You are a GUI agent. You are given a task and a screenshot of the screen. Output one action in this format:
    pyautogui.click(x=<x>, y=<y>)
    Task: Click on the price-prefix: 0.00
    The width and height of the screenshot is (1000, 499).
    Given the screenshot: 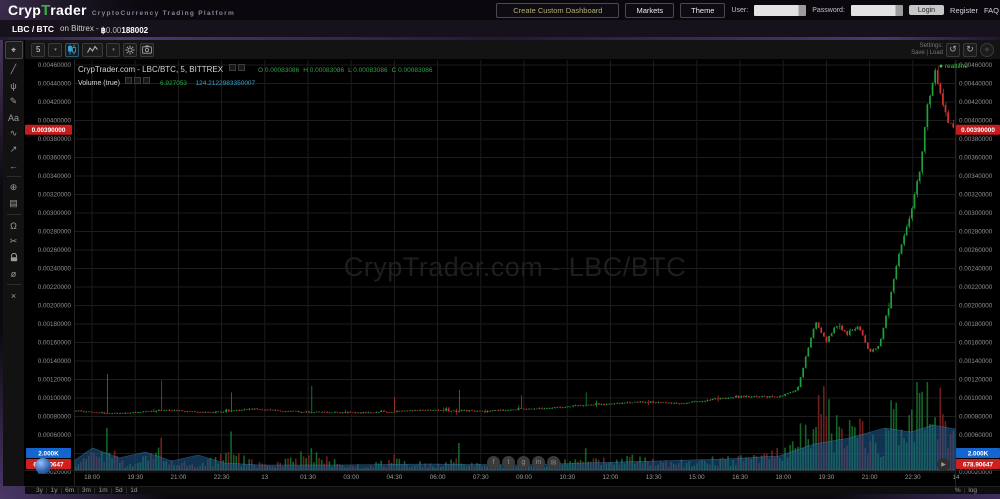 What is the action you would take?
    pyautogui.click(x=113, y=30)
    